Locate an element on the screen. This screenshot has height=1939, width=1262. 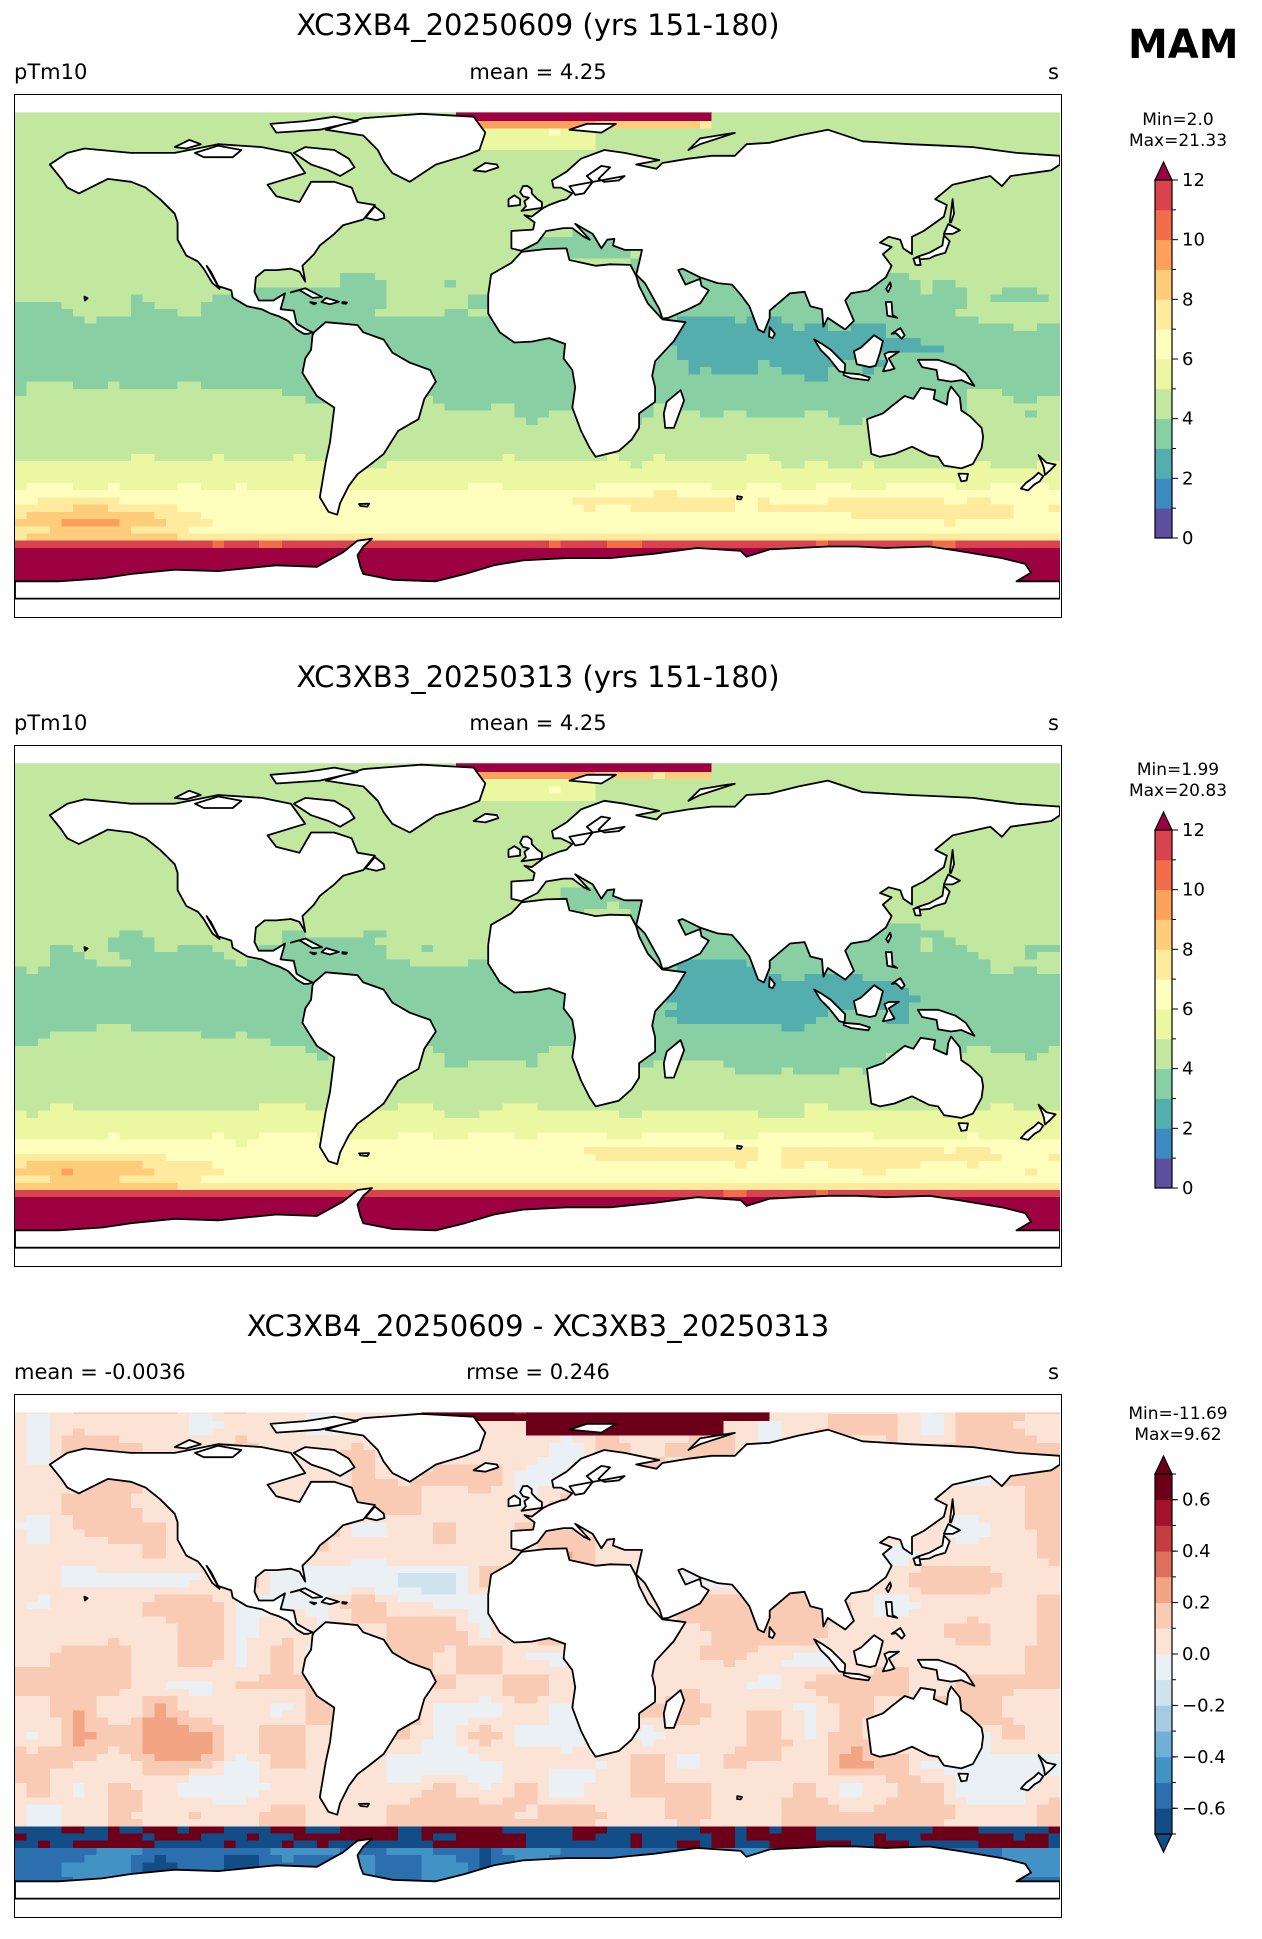
tasmania-landmass is located at coordinates (963, 1777).